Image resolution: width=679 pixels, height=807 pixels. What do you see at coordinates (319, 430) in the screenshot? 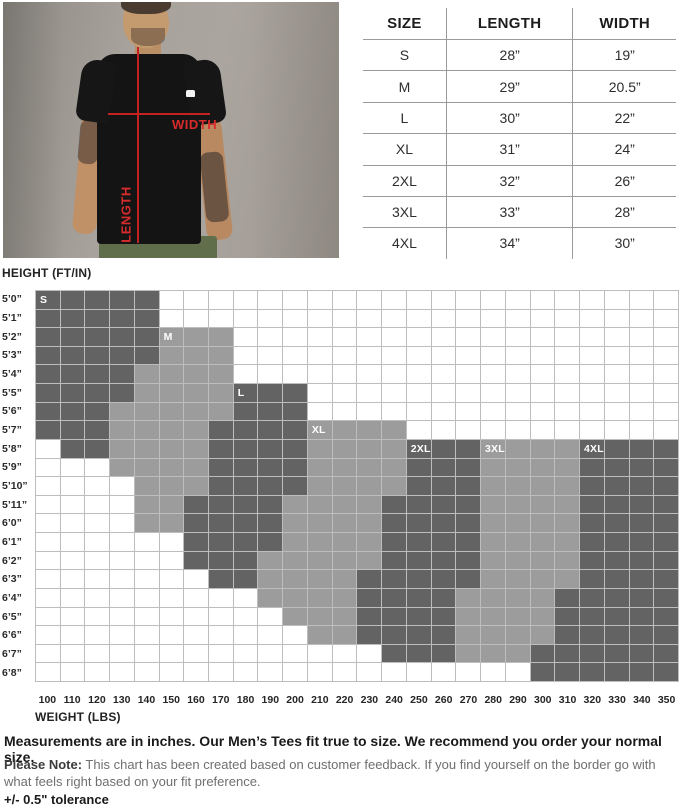
I see `grid-cell-size-band: XL` at bounding box center [319, 430].